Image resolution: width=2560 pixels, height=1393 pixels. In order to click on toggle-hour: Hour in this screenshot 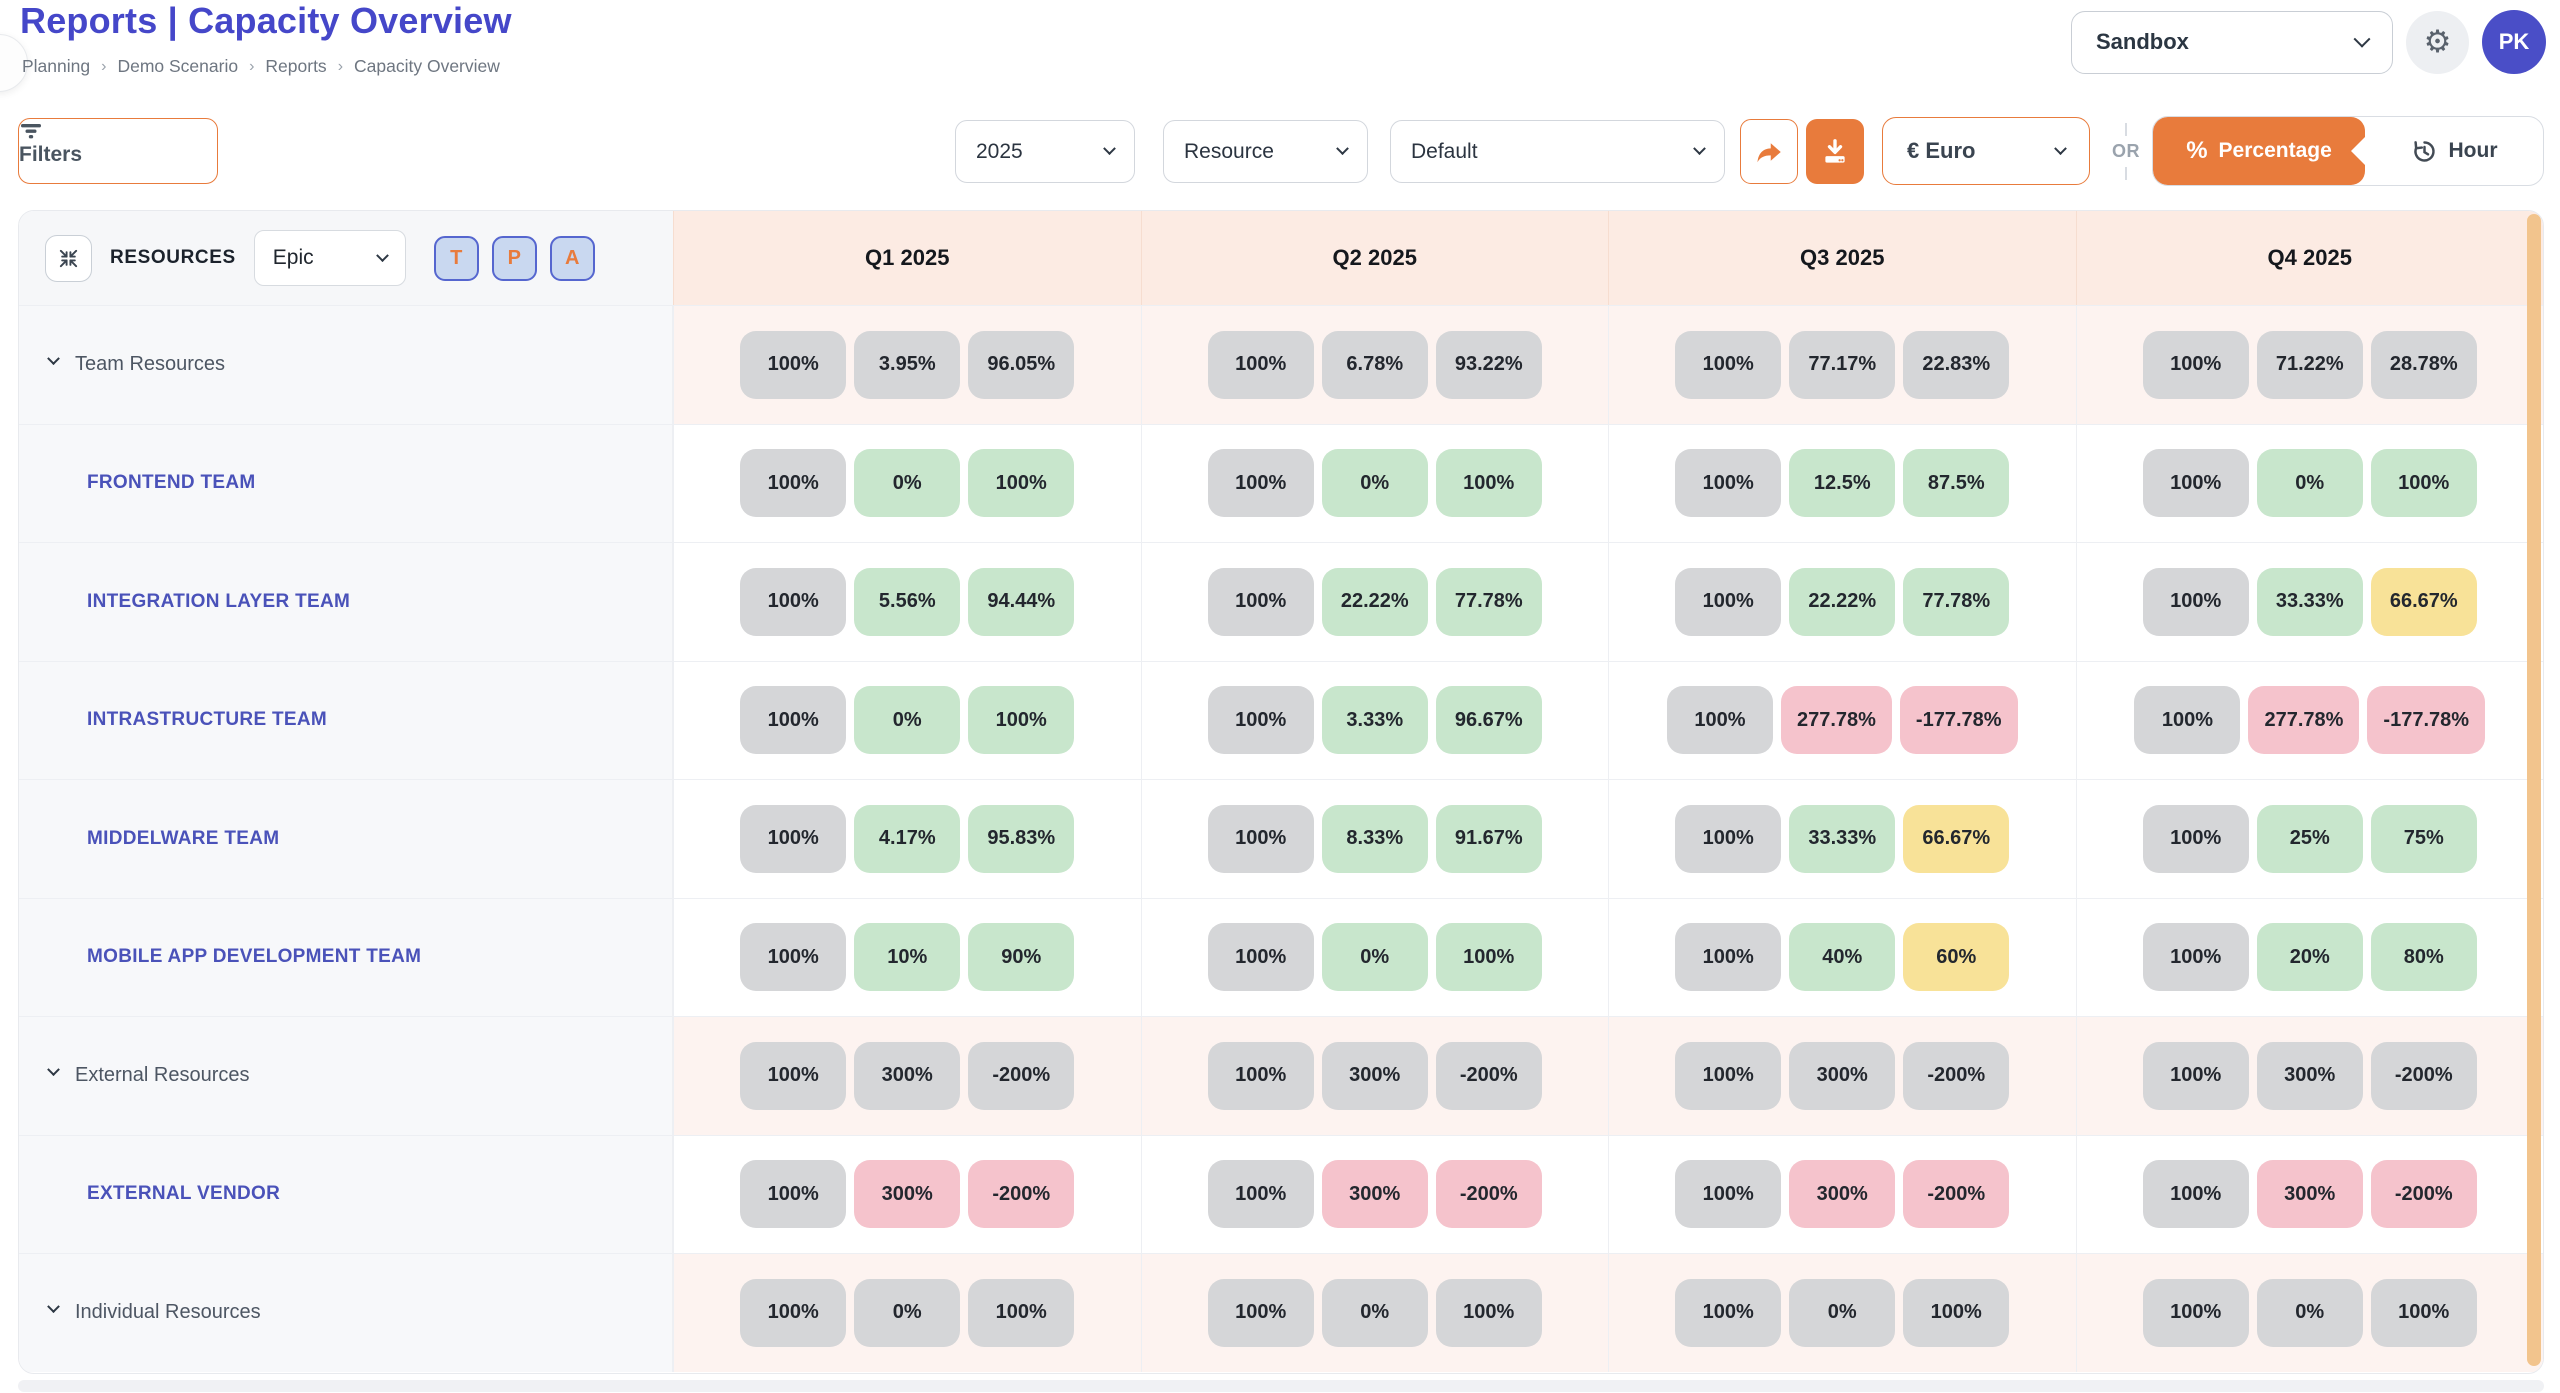, I will do `click(2454, 151)`.